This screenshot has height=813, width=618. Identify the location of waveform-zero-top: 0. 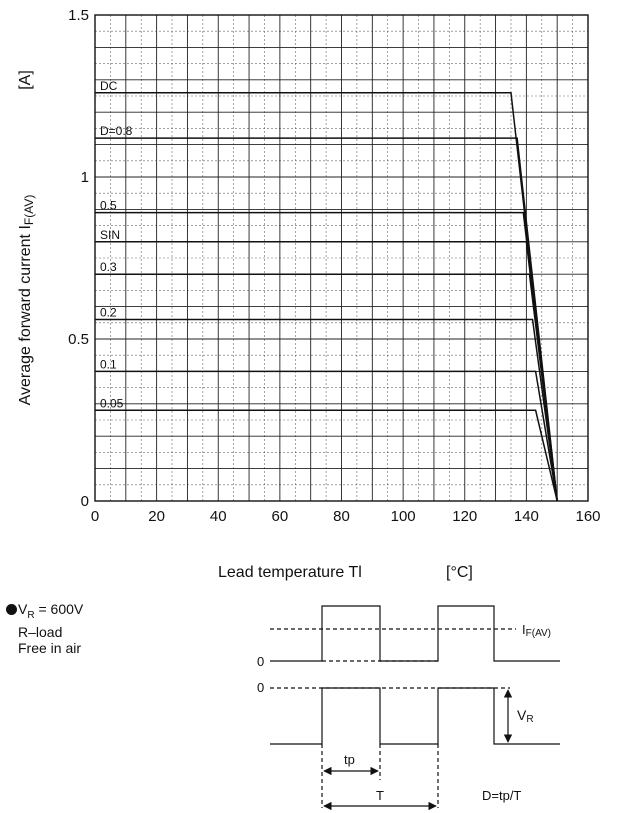
(260, 661).